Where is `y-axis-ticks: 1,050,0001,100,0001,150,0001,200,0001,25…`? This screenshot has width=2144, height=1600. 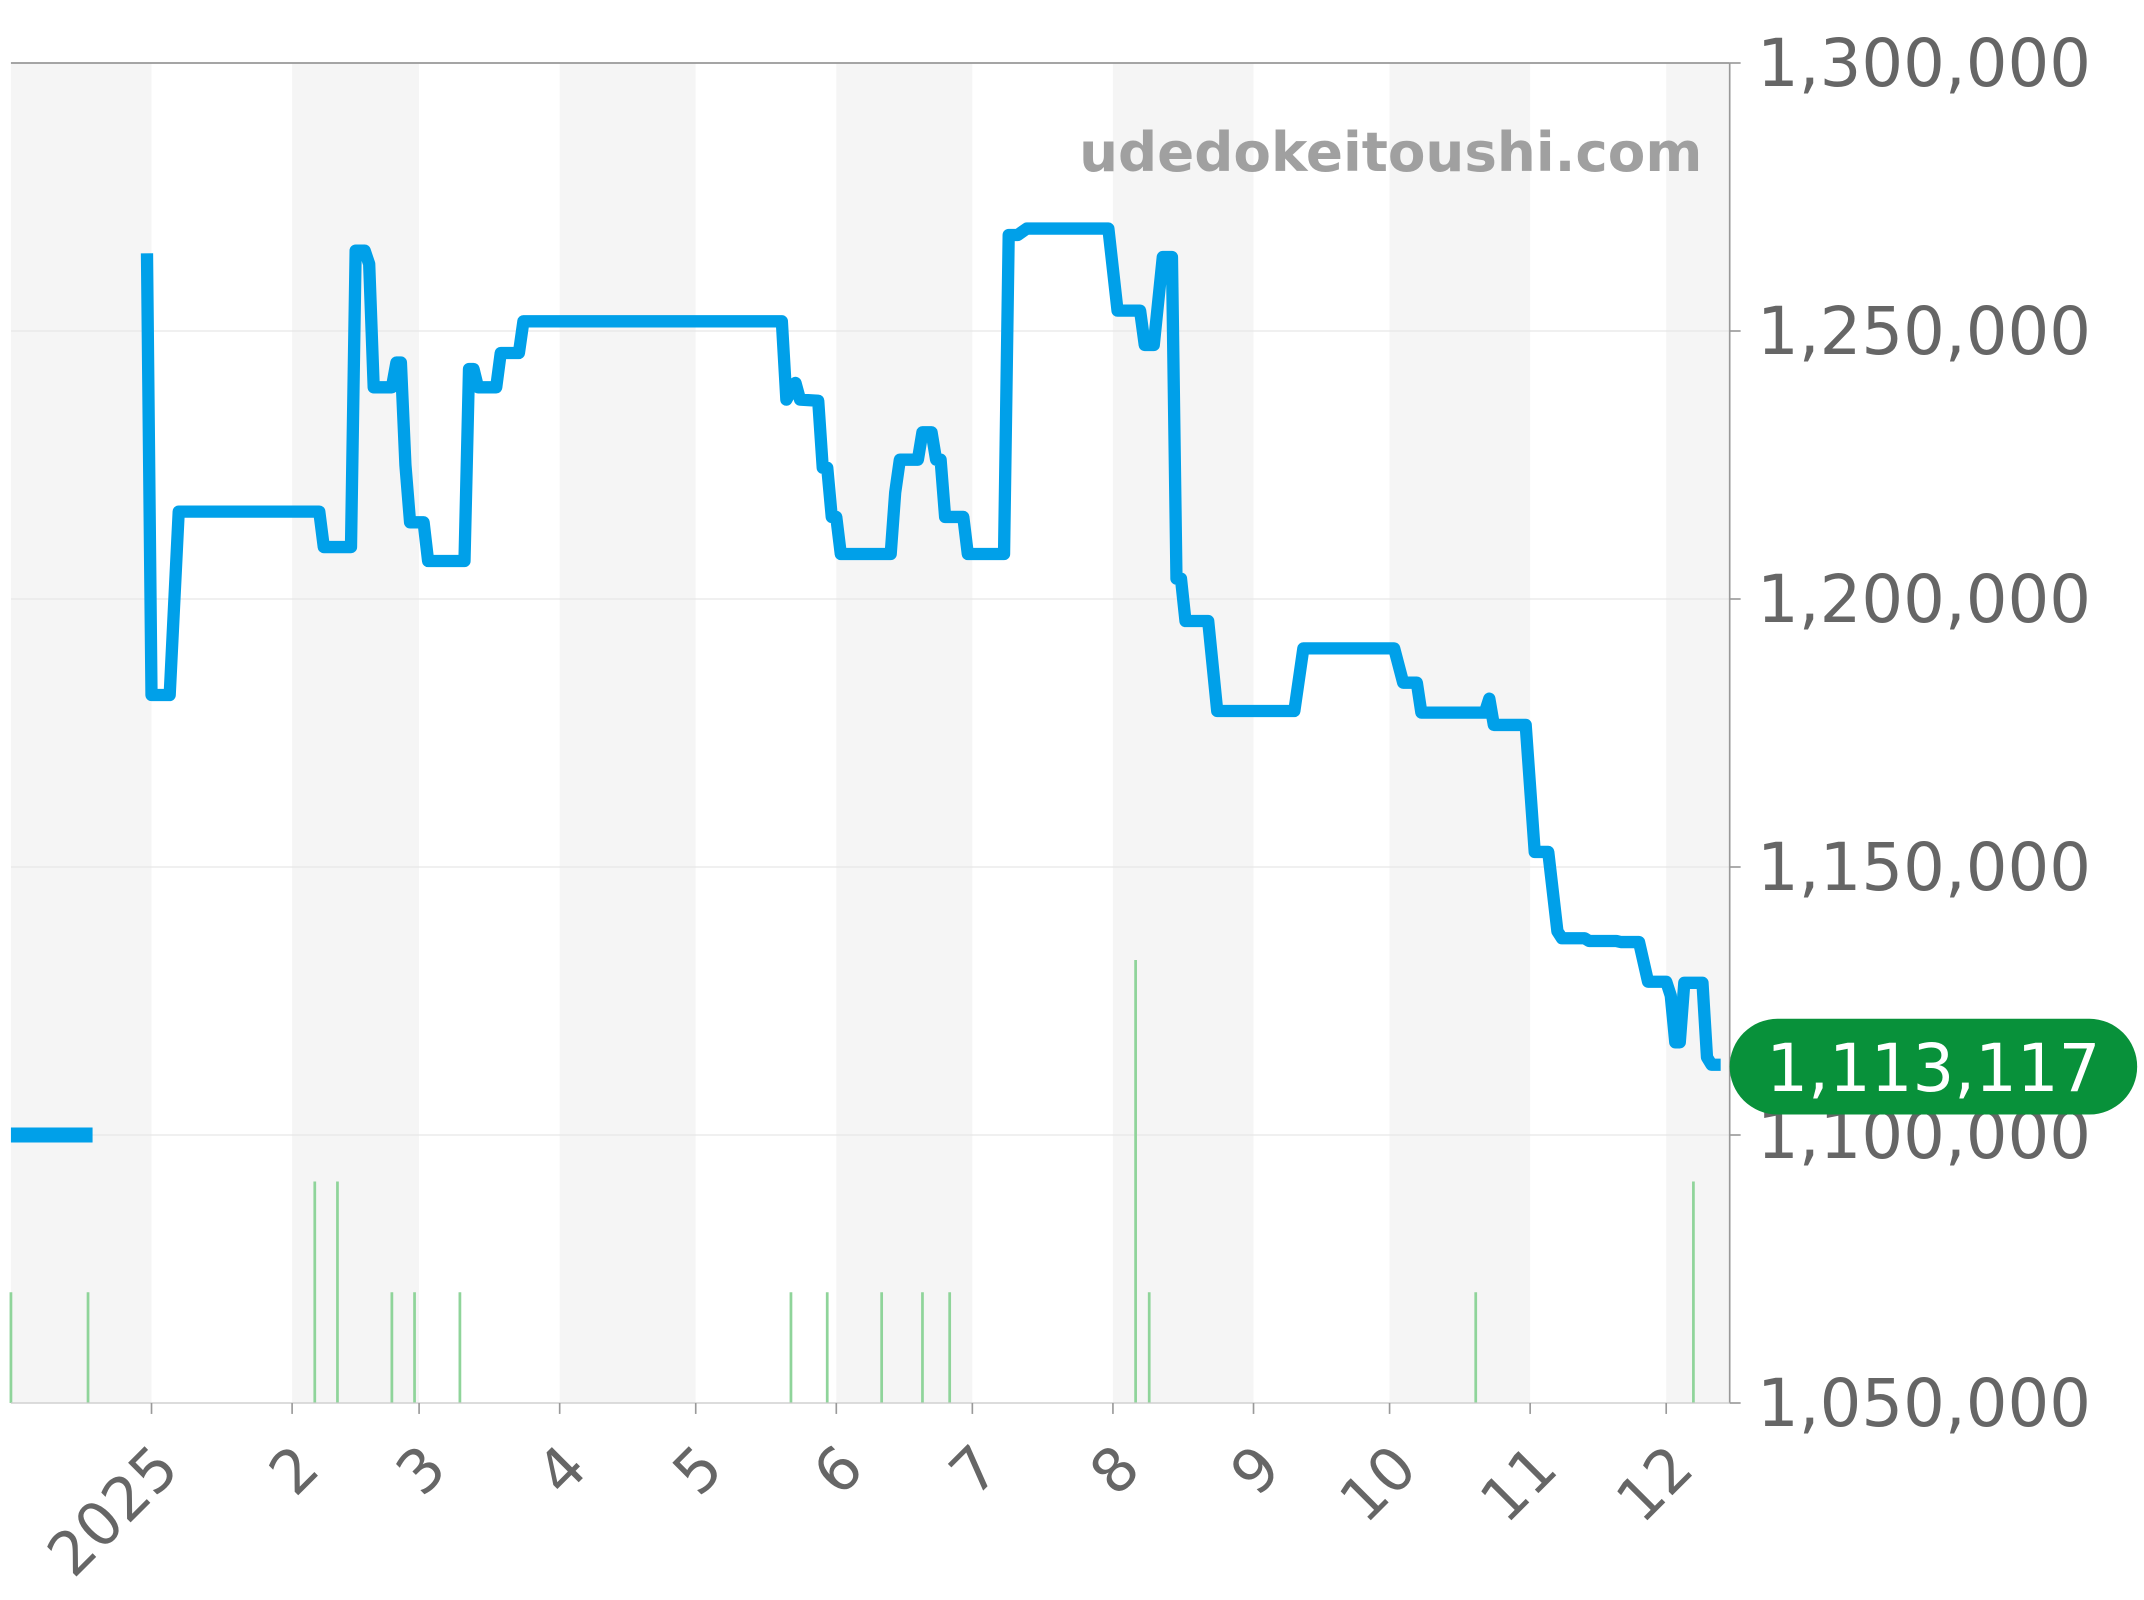
y-axis-ticks: 1,050,0001,100,0001,150,0001,200,0001,25… is located at coordinates (1910, 734).